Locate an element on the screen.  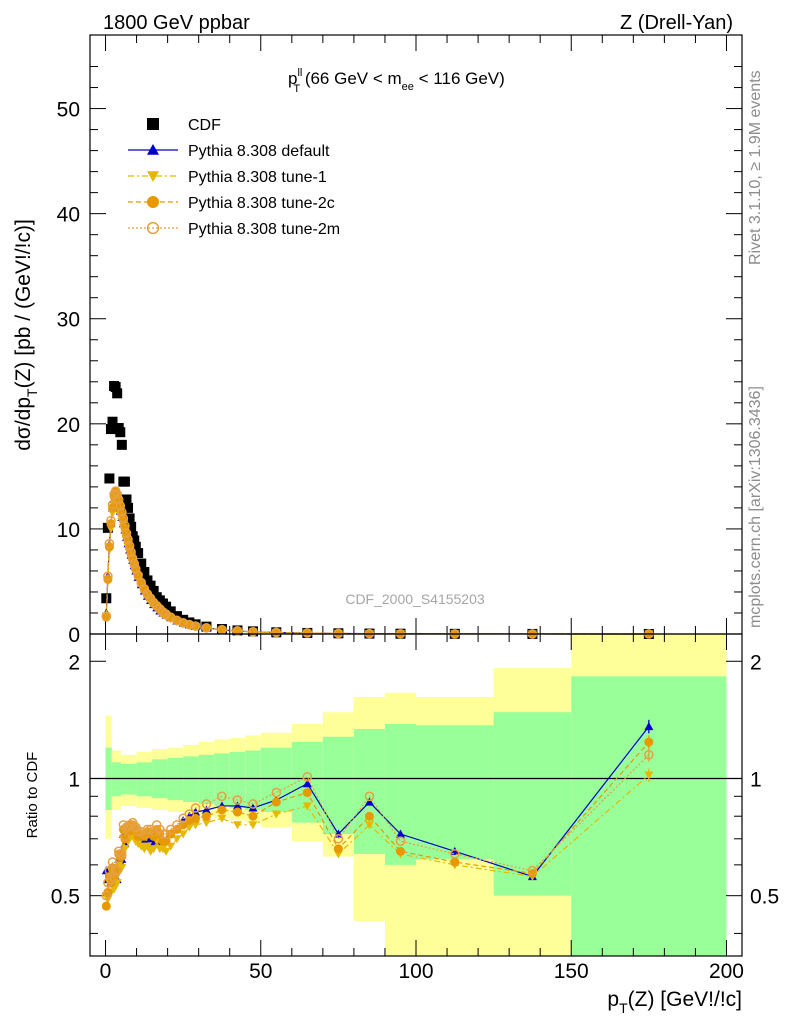
y-axis-title-ratio: Ratio to CDF is located at coordinates (32, 795).